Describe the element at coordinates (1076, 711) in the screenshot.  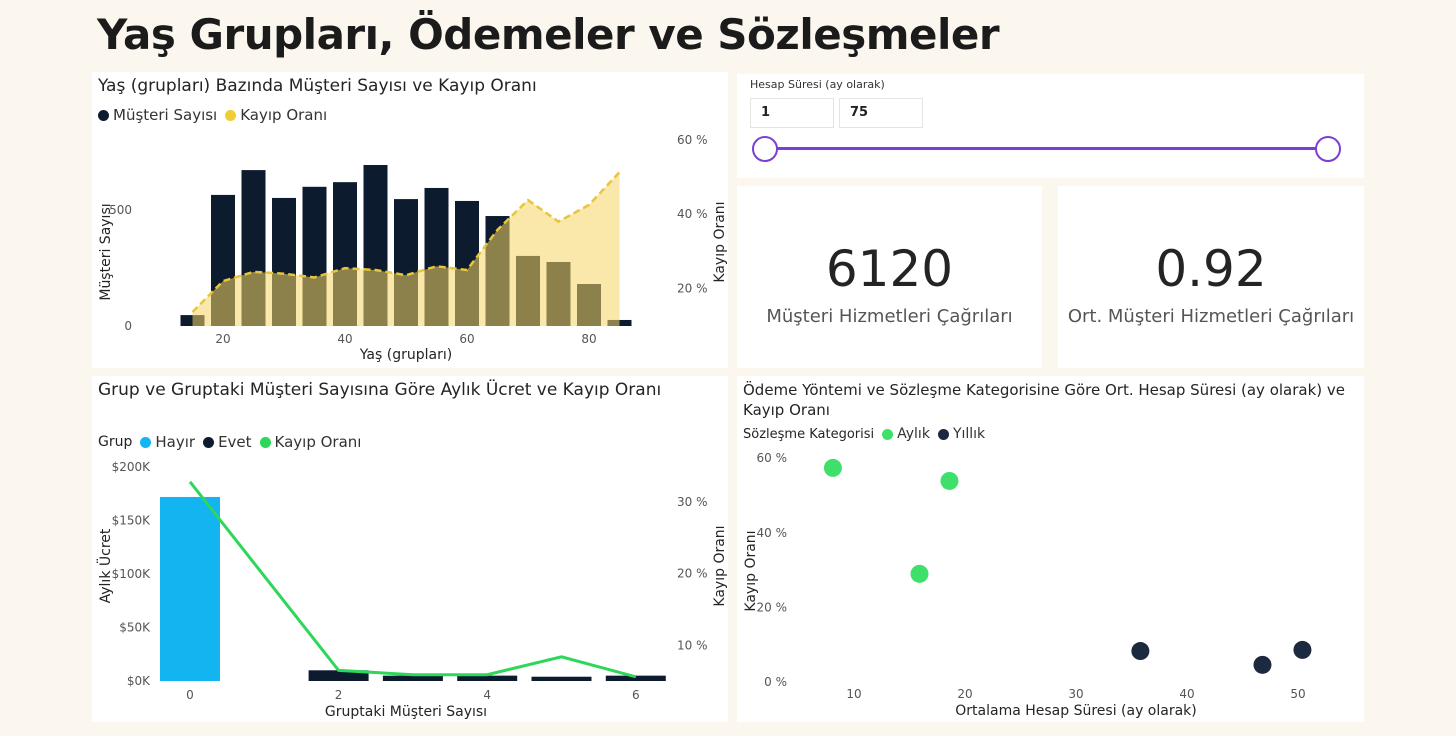
I see `x-axis-title: Ortalama Hesap Süresi (ay olarak)` at that location.